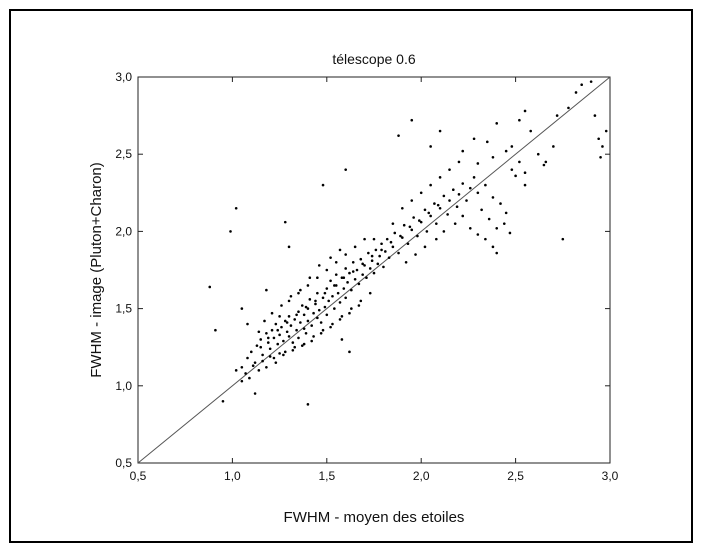  What do you see at coordinates (123, 309) in the screenshot?
I see `y-tick-label: 1,5` at bounding box center [123, 309].